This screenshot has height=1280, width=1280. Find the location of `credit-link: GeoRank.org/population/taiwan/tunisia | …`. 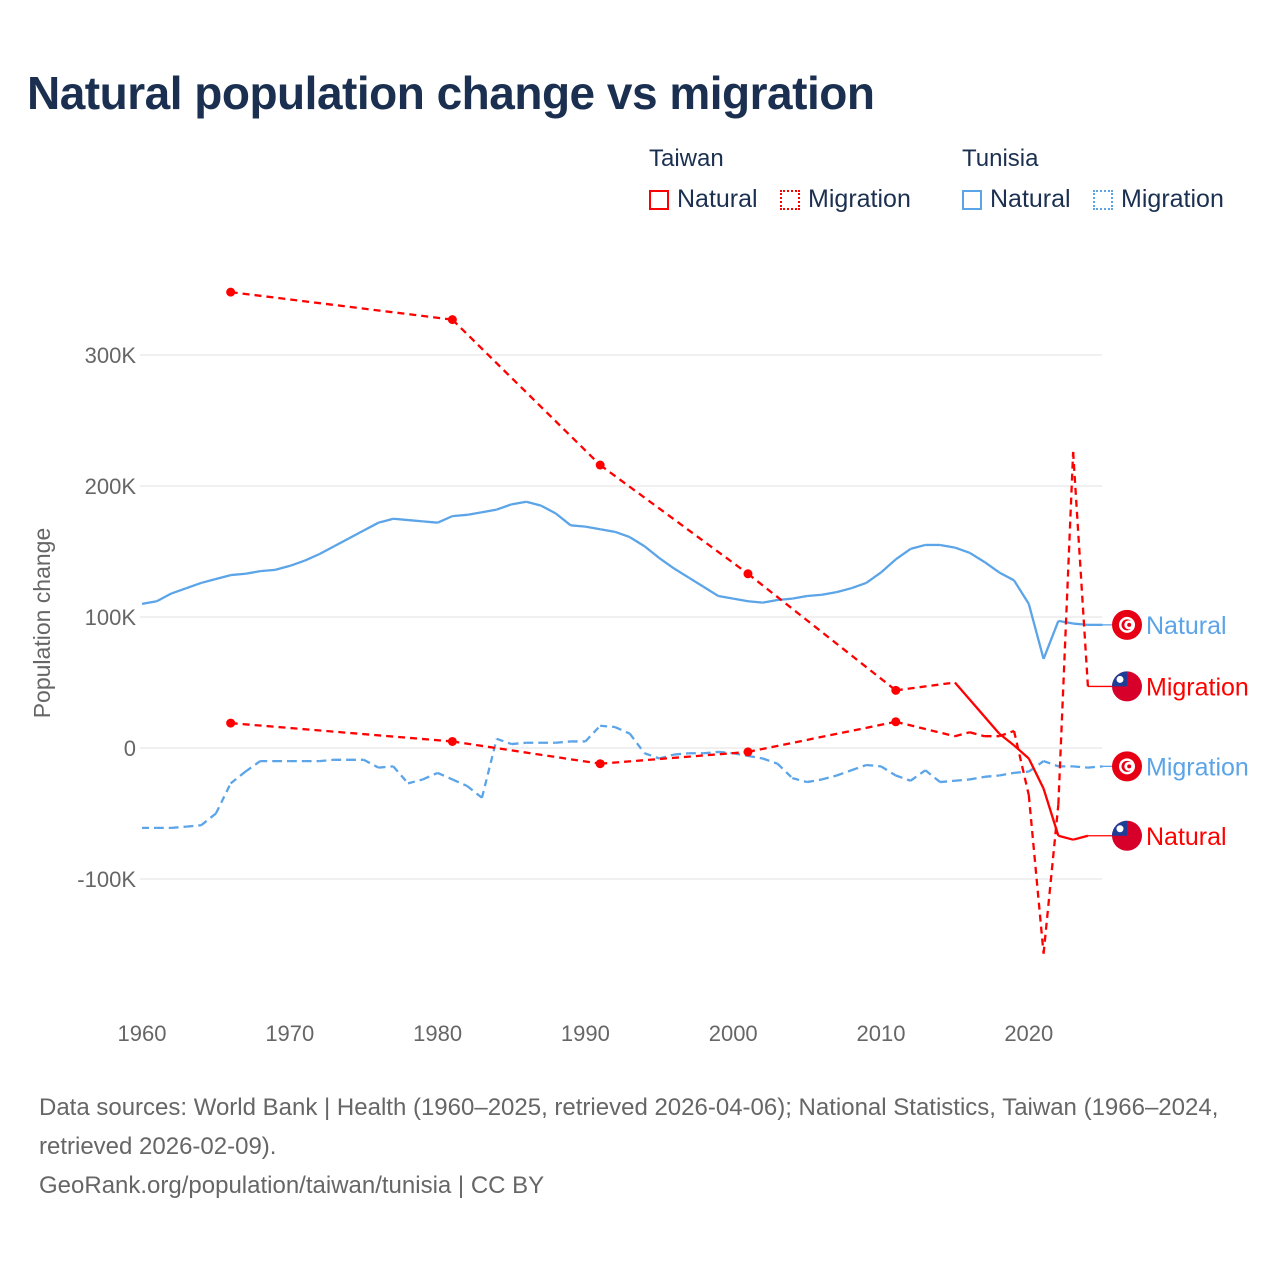

credit-link: GeoRank.org/population/taiwan/tunisia | … is located at coordinates (292, 1185).